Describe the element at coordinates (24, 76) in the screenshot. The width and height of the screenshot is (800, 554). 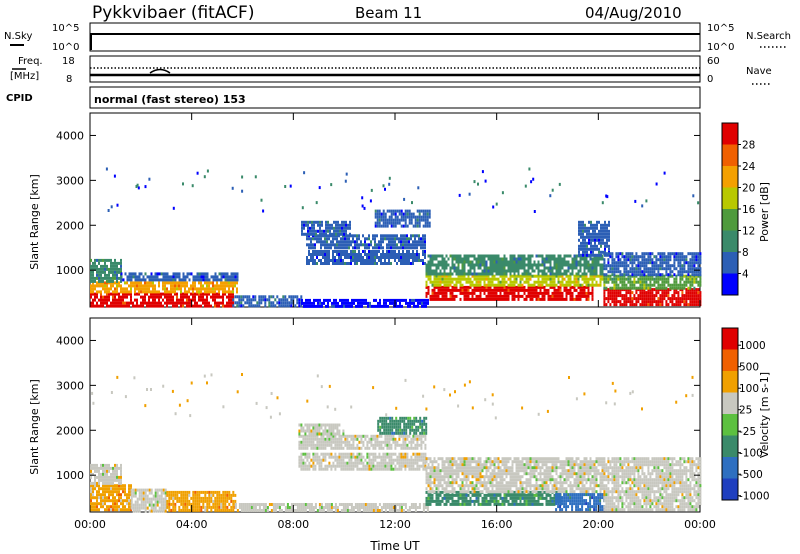
I see `freq-unit: [MHz]` at that location.